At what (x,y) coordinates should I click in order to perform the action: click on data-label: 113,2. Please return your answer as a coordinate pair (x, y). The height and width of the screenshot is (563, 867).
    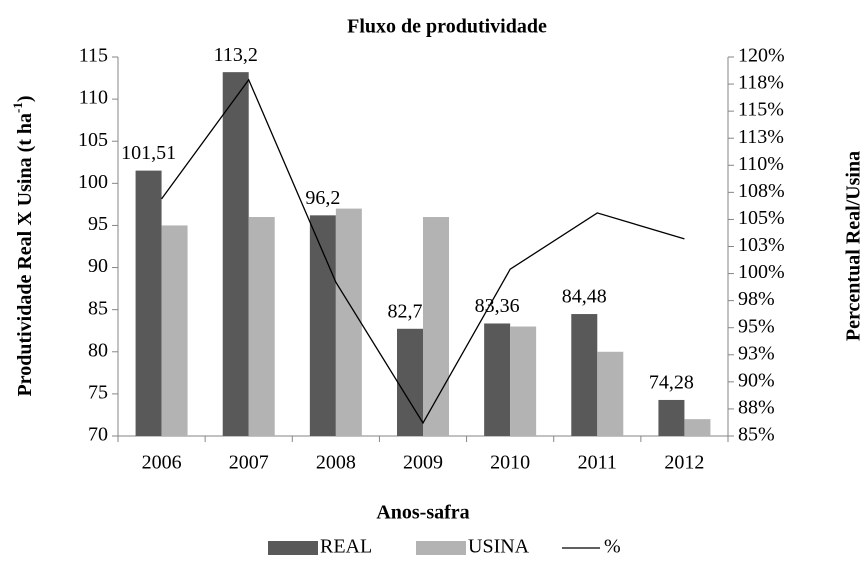
    Looking at the image, I should click on (236, 55).